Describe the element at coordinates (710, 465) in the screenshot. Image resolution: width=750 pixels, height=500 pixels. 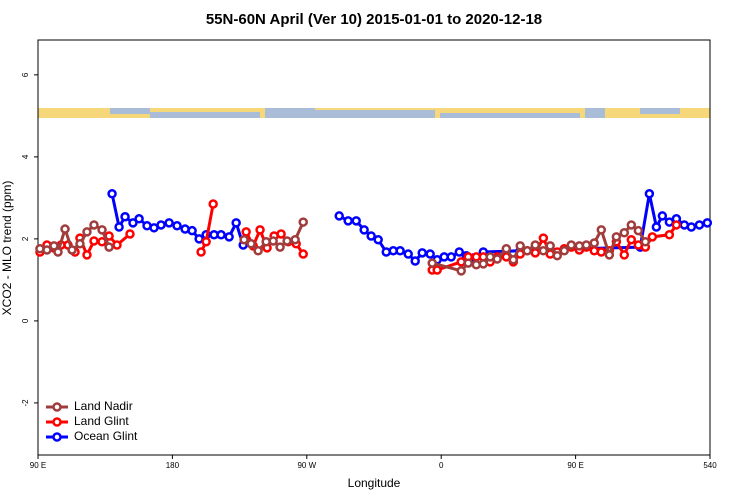
I see `x-tick-label: 540` at that location.